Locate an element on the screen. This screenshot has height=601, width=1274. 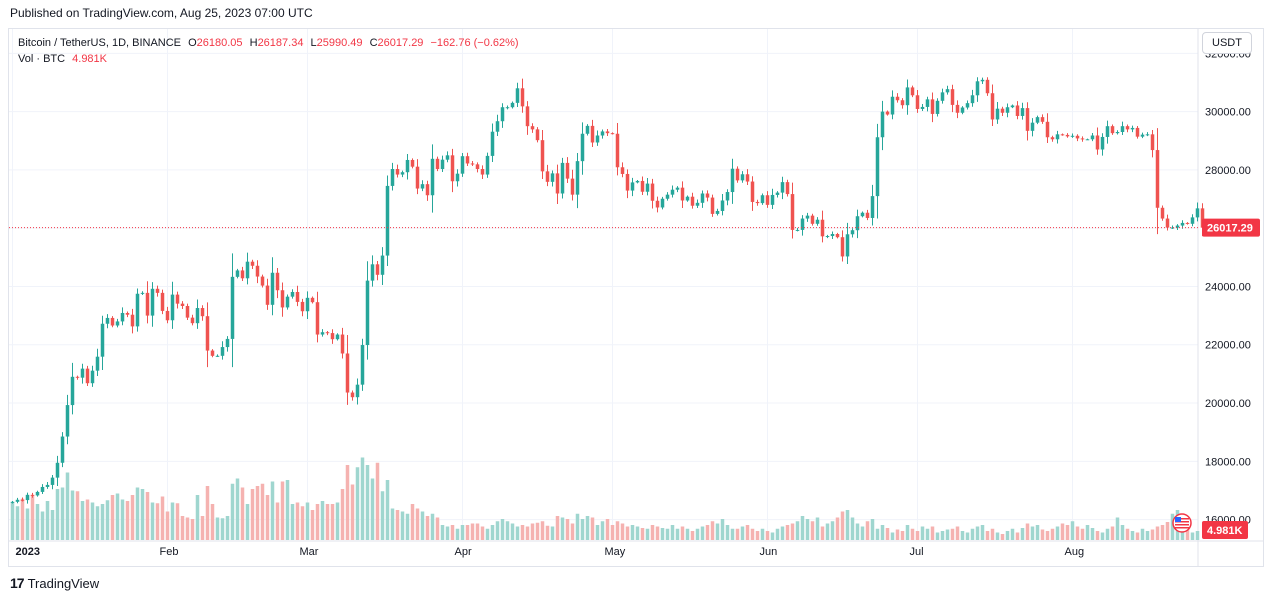
x-tick-label: Jul is located at coordinates (917, 552).